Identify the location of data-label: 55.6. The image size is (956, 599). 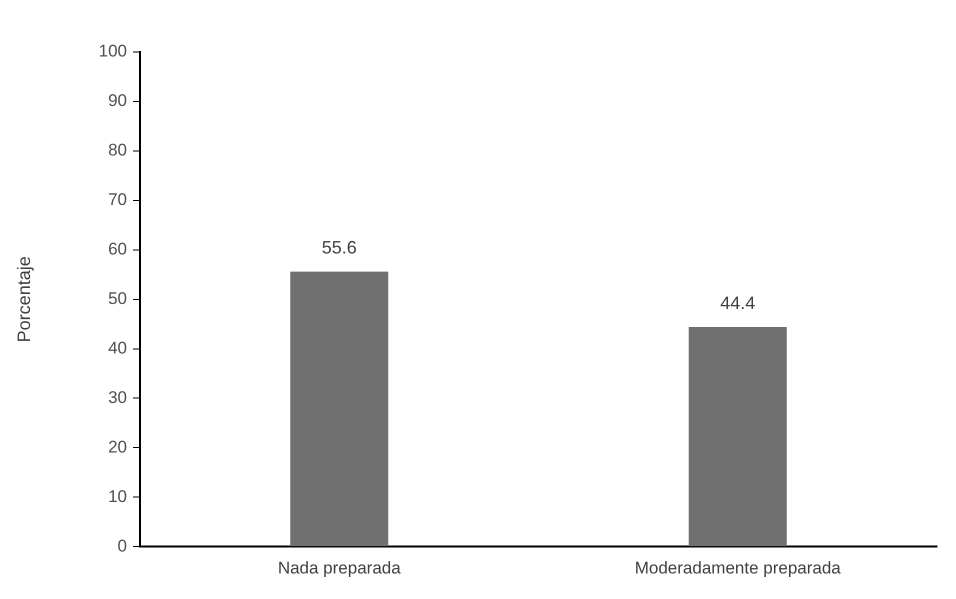
(339, 248).